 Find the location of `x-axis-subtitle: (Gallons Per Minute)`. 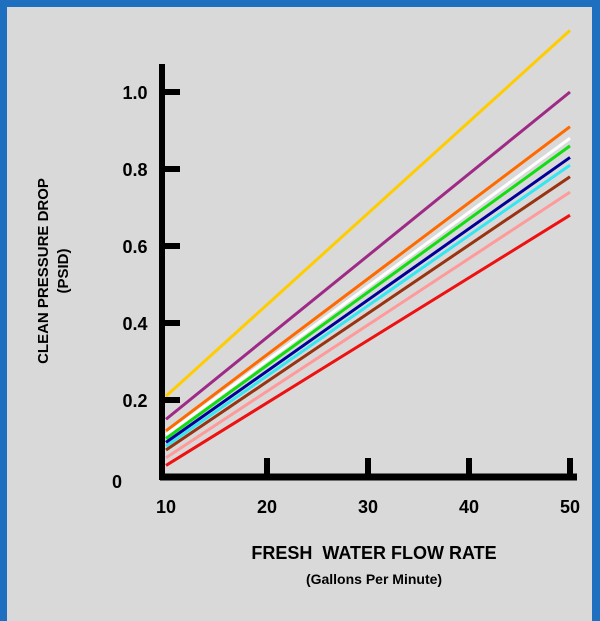

x-axis-subtitle: (Gallons Per Minute) is located at coordinates (374, 579).